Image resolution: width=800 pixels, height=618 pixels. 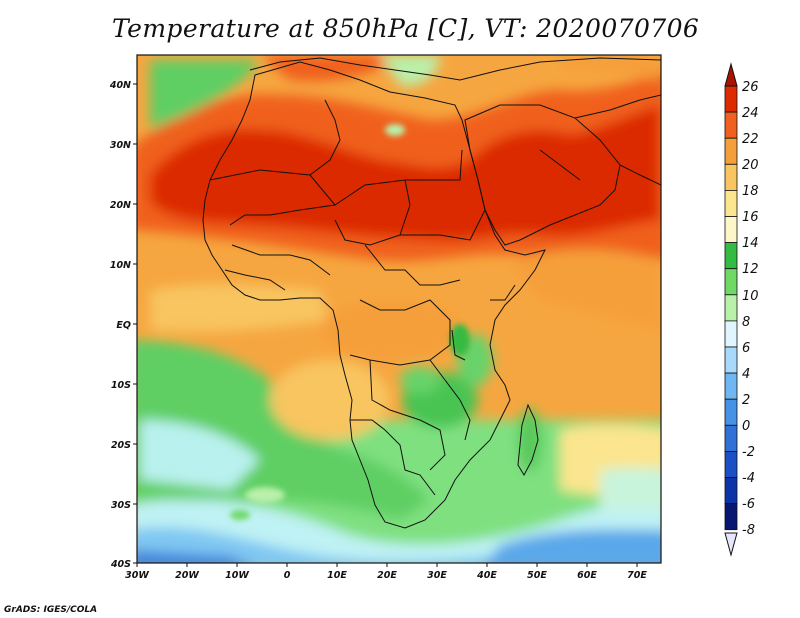 What do you see at coordinates (237, 575) in the screenshot?
I see `x-tick-label: 10W` at bounding box center [237, 575].